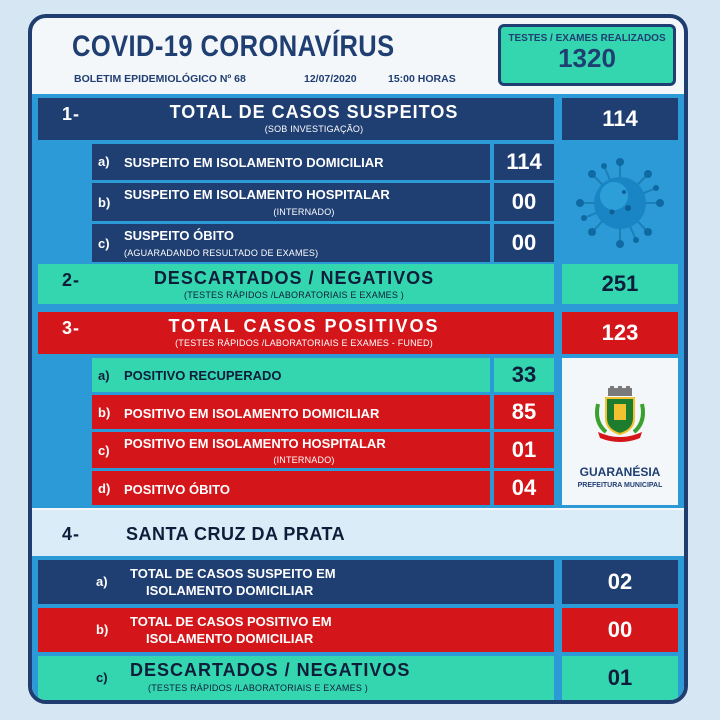 This screenshot has height=720, width=720. What do you see at coordinates (587, 38) in the screenshot?
I see `tests-label: TESTES / EXAMES REALIZADOS` at bounding box center [587, 38].